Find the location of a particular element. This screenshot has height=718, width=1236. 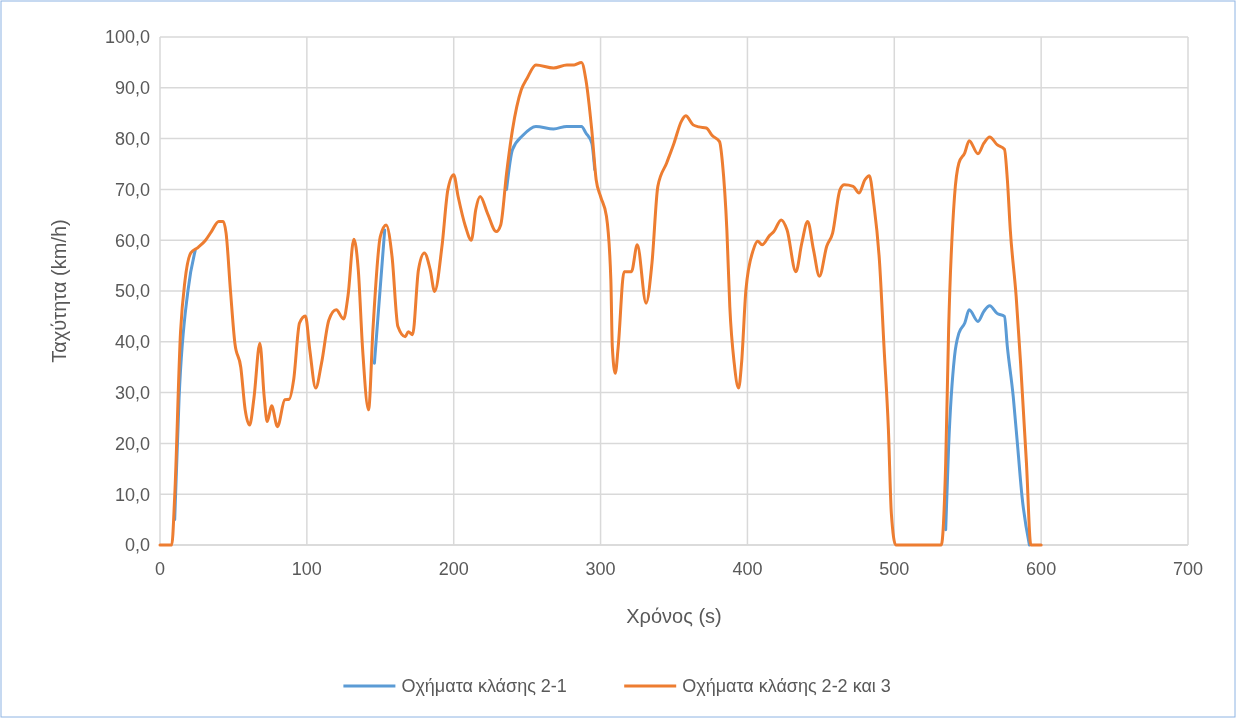

y-tick-label: 30,0 is located at coordinates (132, 392).